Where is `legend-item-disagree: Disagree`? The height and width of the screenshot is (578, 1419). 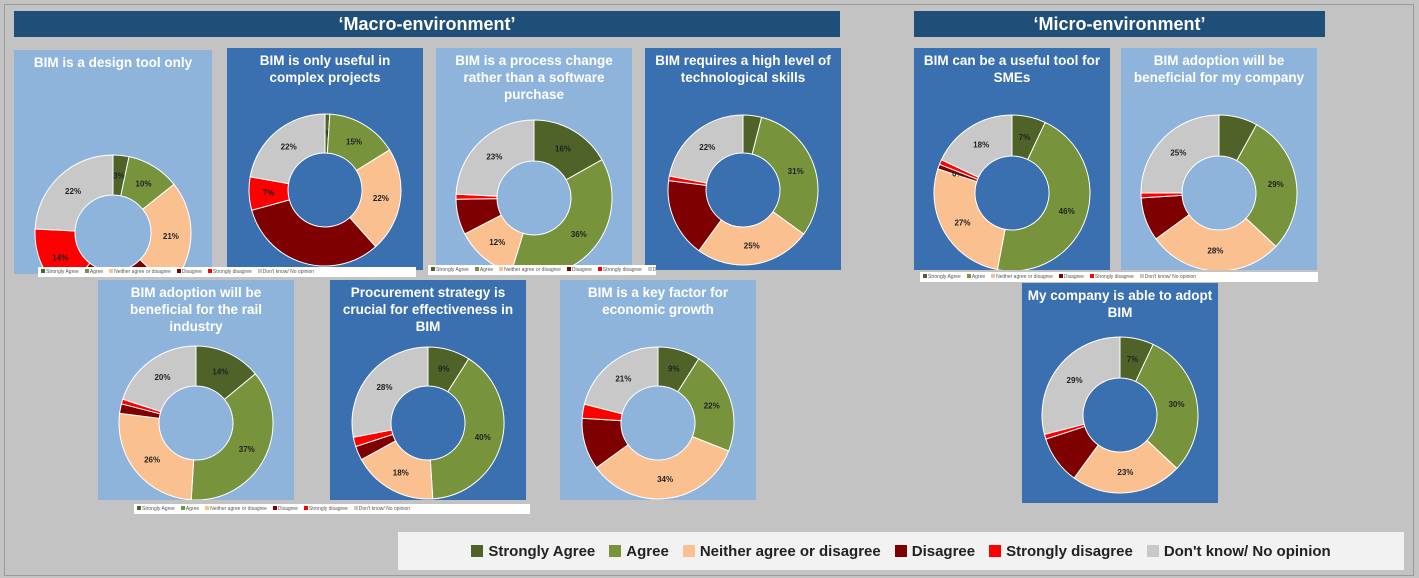 legend-item-disagree: Disagree is located at coordinates (935, 551).